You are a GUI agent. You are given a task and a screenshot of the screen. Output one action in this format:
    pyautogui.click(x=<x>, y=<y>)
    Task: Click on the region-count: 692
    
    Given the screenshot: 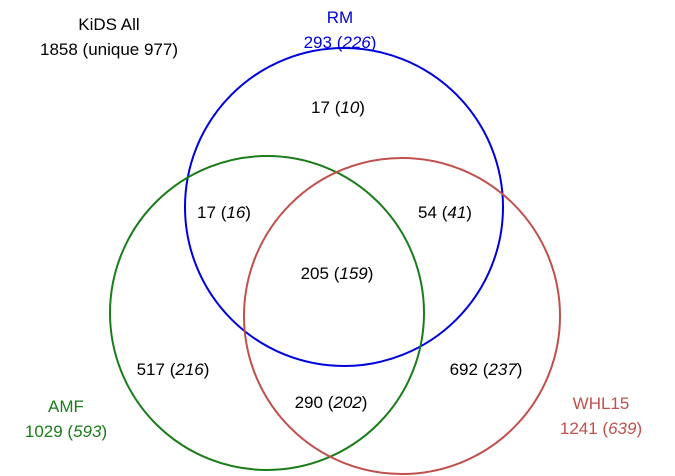 What is the action you would take?
    pyautogui.click(x=463, y=369)
    